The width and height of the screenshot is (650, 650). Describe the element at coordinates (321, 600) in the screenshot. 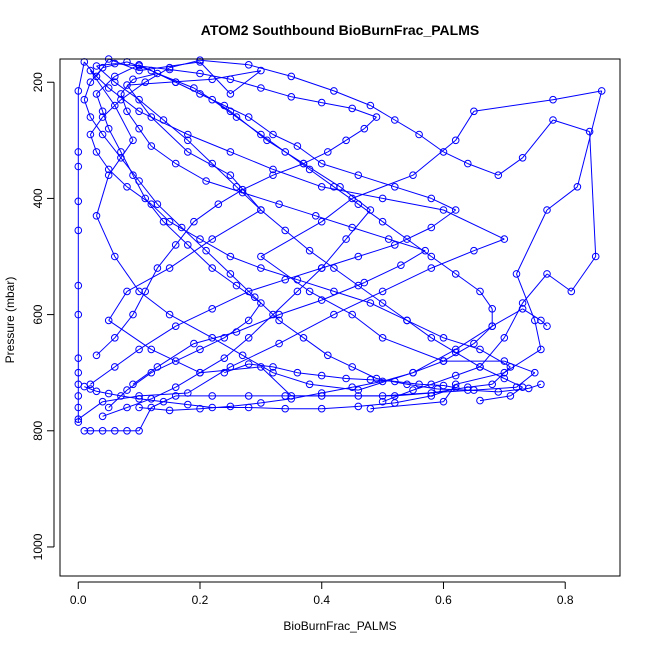

I see `x-tick-label: 0.4` at that location.